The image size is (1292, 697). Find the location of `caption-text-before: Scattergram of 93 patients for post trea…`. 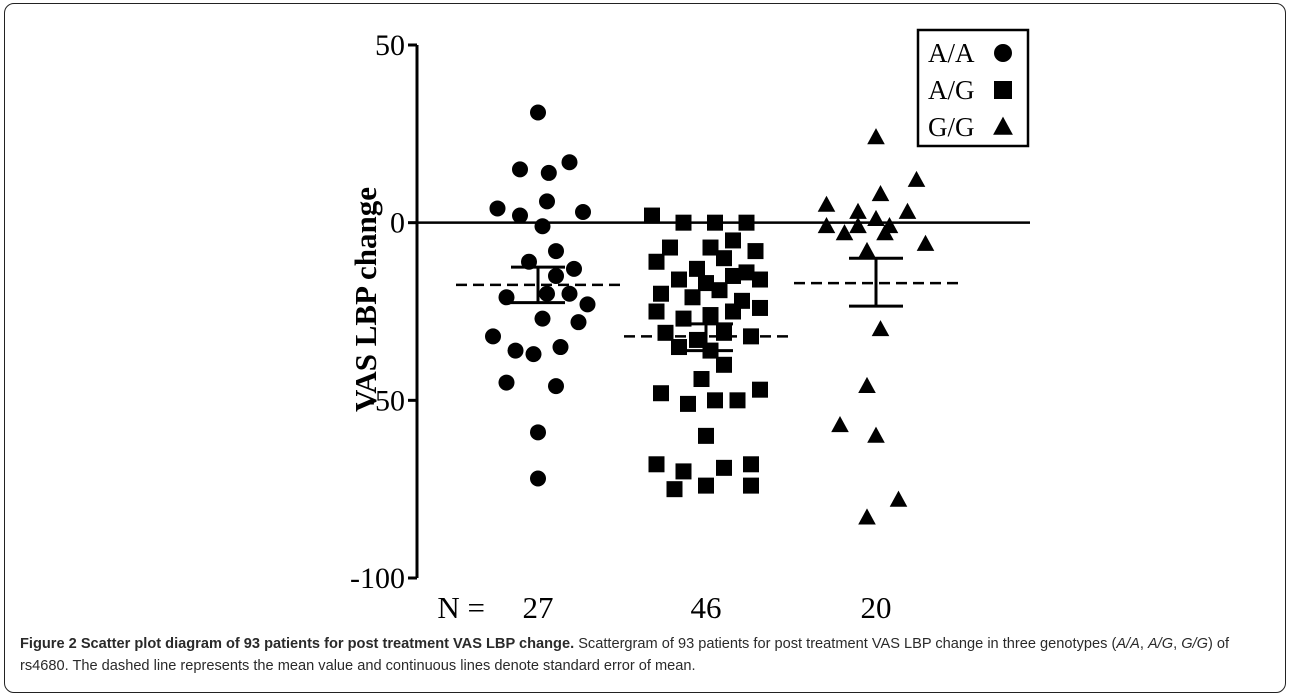

caption-text-before: Scattergram of 93 patients for post trea… is located at coordinates (845, 644).